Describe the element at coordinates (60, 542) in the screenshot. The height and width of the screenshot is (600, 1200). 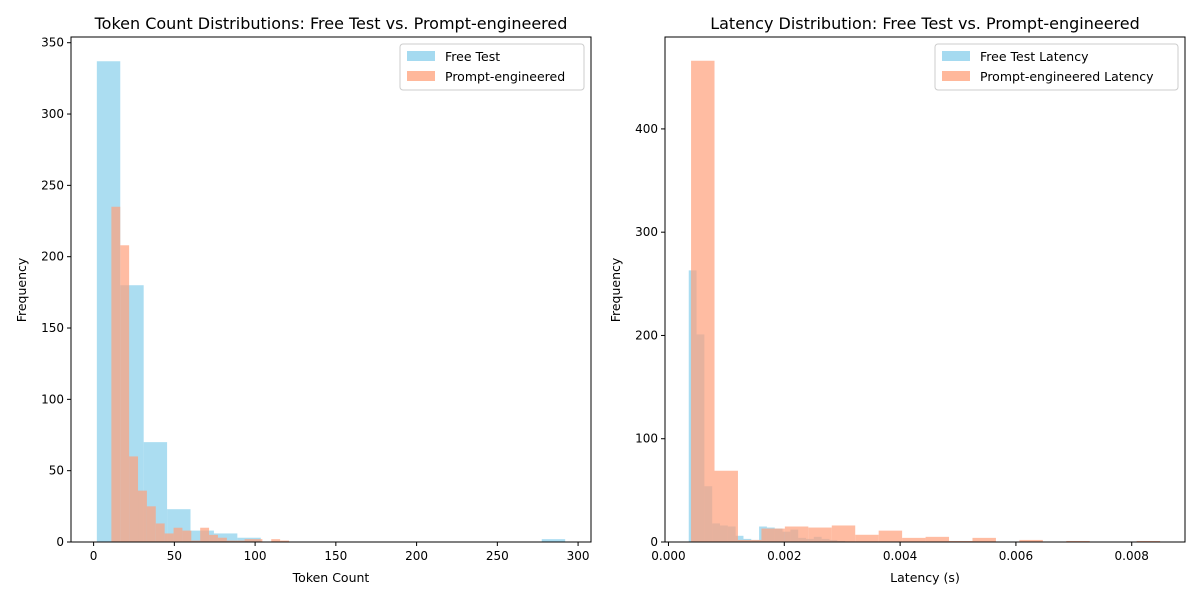
I see `token-y-tick-label: 0` at that location.